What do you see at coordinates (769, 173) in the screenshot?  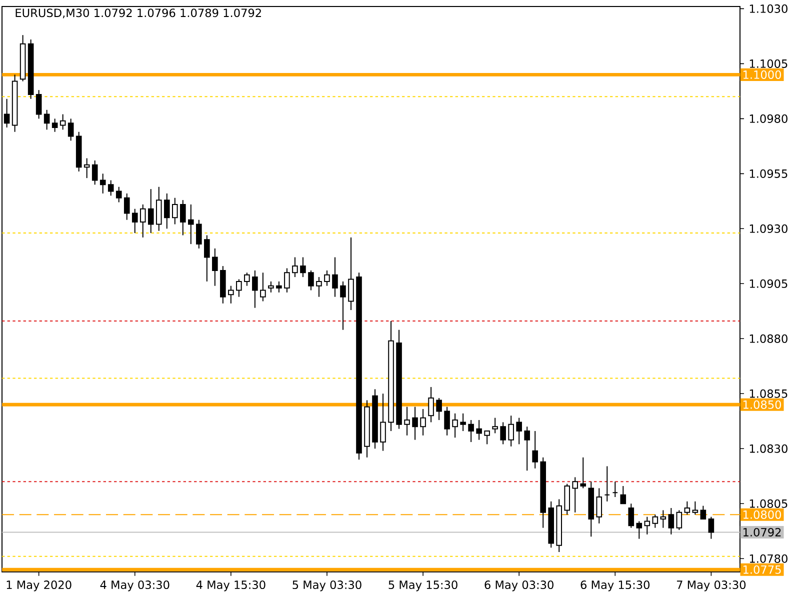 I see `y-tick-label: 1.0955` at bounding box center [769, 173].